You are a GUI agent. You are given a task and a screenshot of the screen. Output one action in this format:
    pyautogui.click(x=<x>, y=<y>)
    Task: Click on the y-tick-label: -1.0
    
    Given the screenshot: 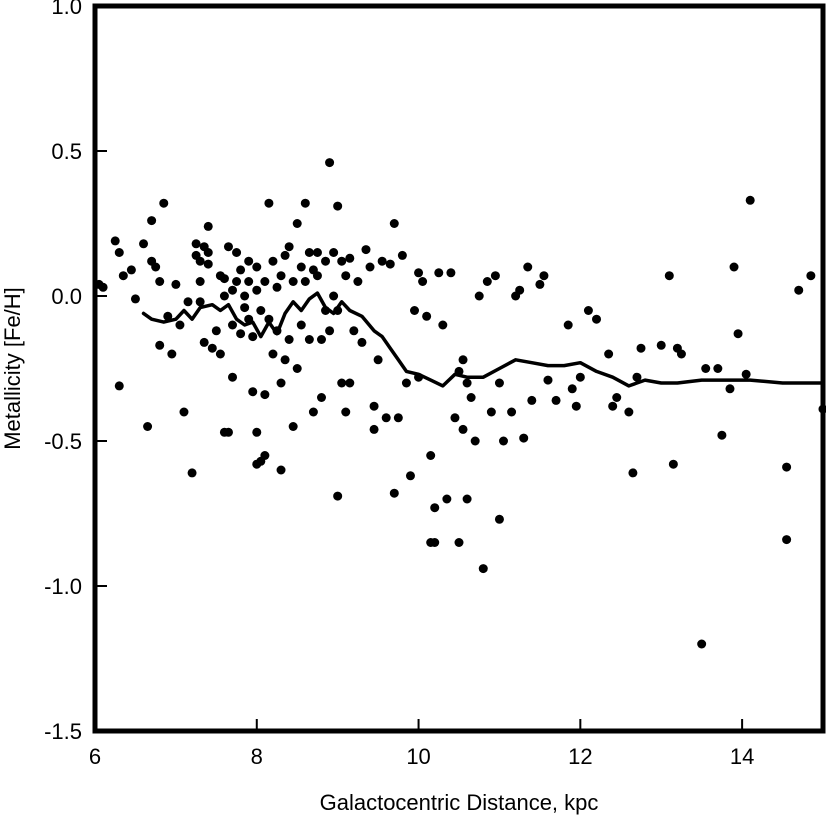 What is the action you would take?
    pyautogui.click(x=63, y=586)
    